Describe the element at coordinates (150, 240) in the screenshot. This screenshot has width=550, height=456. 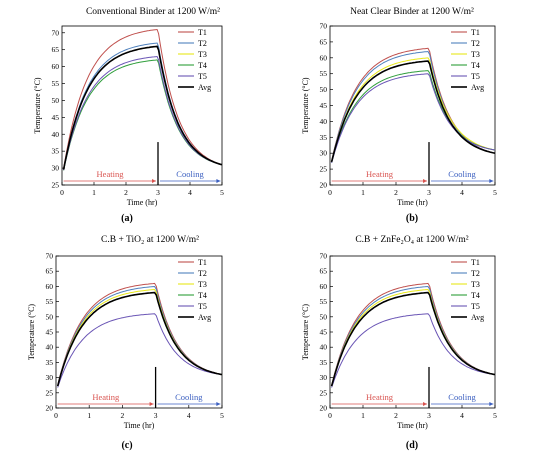
I see `chart-title: C.B + TiO₂ at 1200 W/m²` at that location.